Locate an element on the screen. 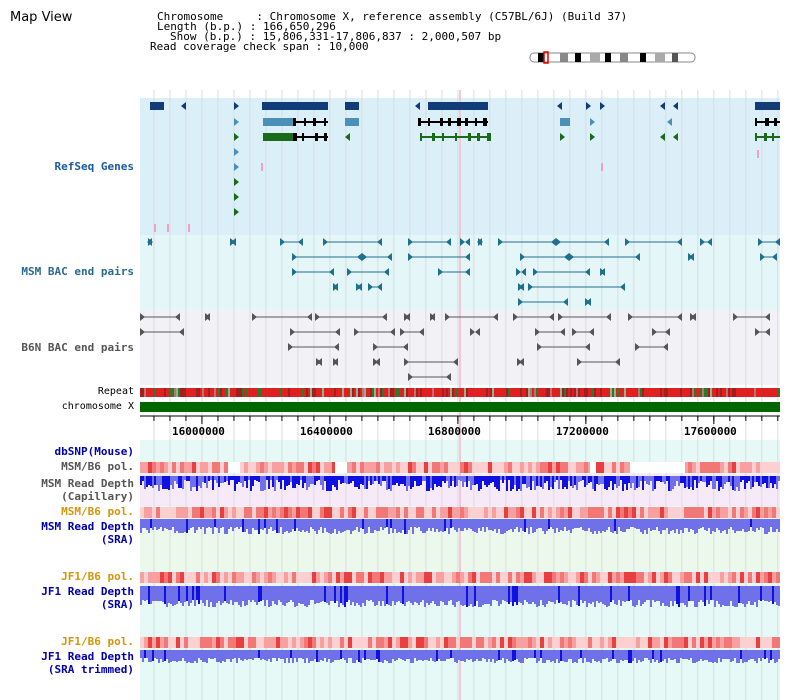 Image resolution: width=800 pixels, height=700 pixels. track-label-jf1-depth-trimmed-line1: JF1 Read Depth is located at coordinates (87, 656).